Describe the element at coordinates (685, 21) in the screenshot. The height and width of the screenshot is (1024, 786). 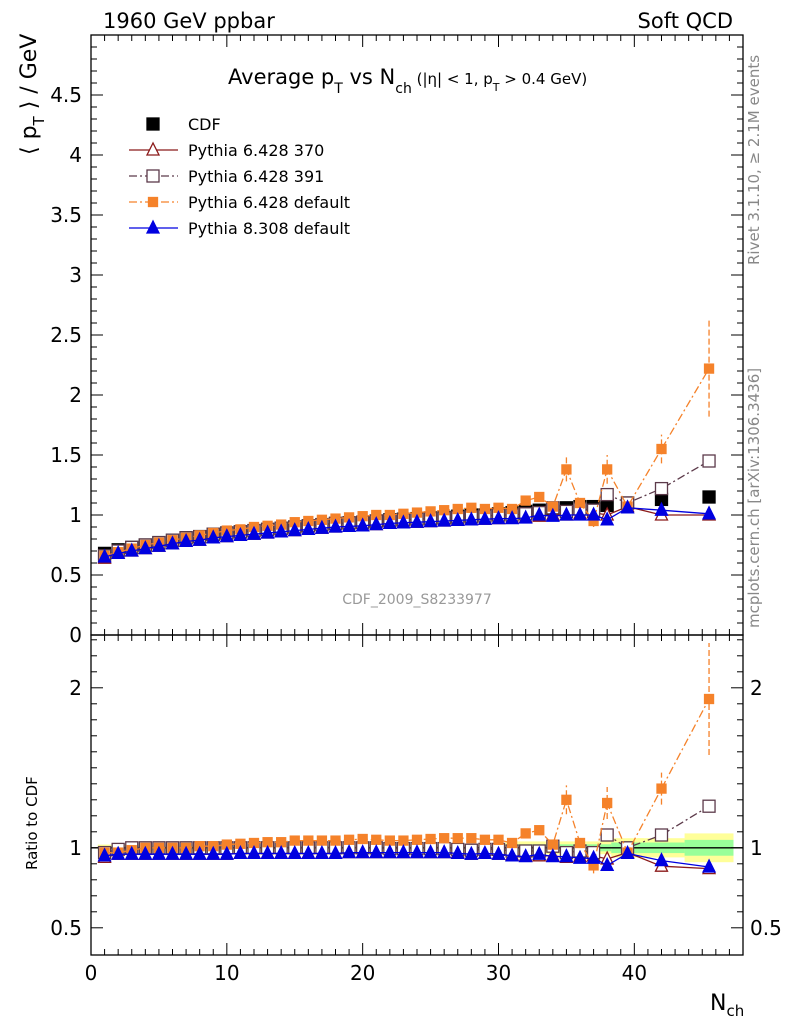
I see `header-right: Soft QCD` at that location.